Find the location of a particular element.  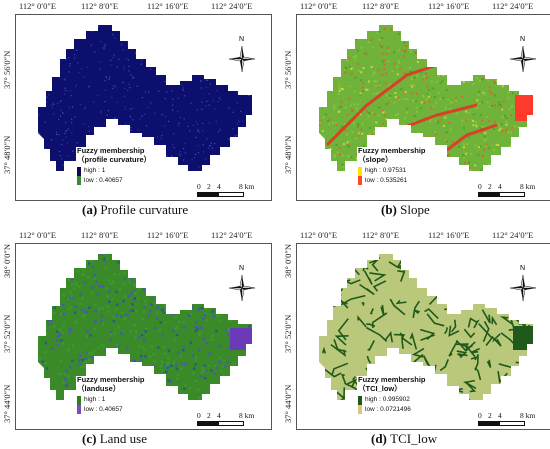

legend-low-value: low : 0.40657 is located at coordinates (103, 180).